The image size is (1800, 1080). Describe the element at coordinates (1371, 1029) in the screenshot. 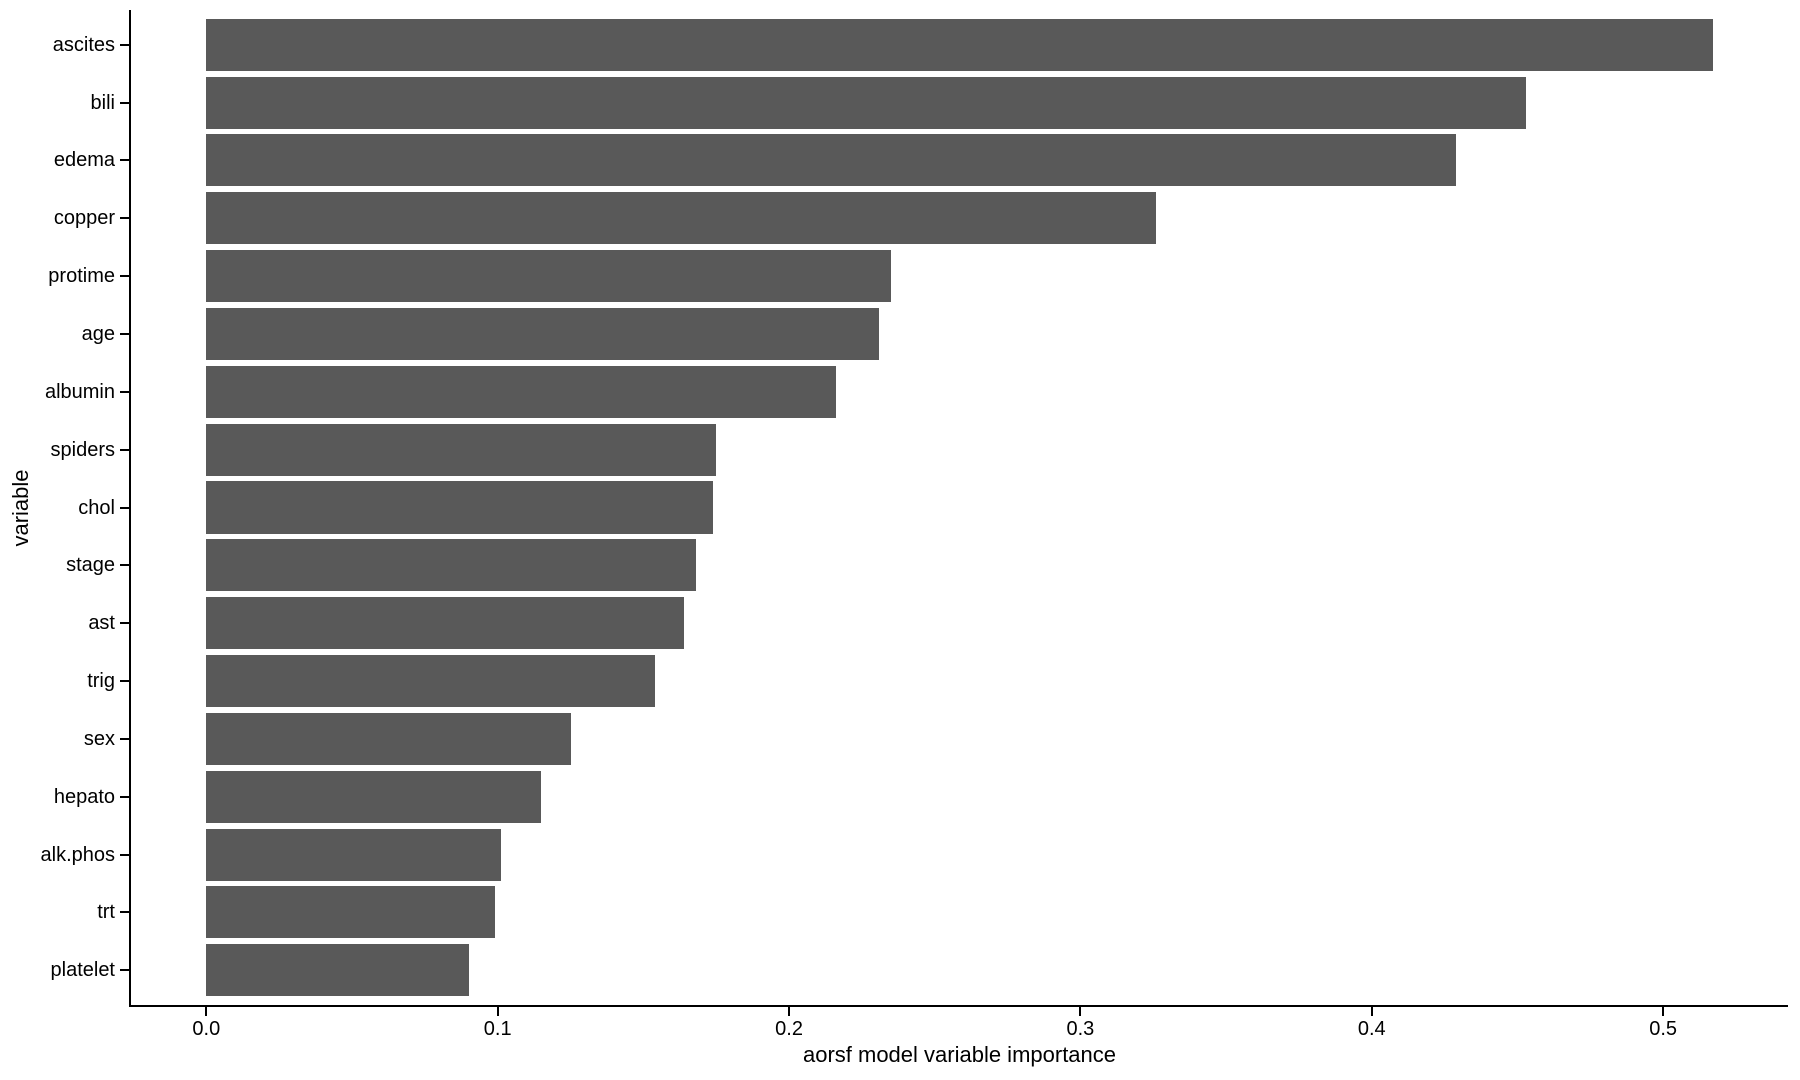

I see `x-tick-label-0.4: 0.4` at that location.